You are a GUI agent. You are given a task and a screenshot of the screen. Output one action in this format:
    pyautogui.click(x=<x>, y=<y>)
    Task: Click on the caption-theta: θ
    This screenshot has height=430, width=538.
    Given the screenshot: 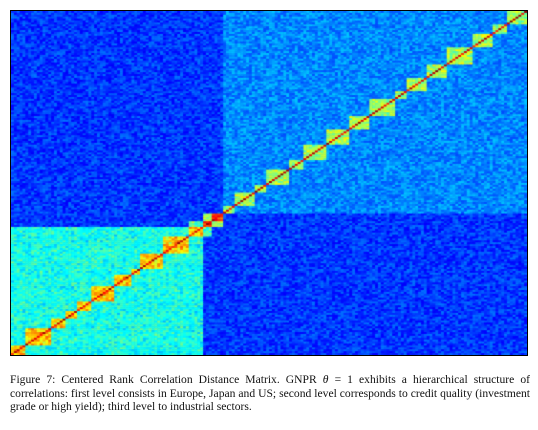 What is the action you would take?
    pyautogui.click(x=325, y=379)
    